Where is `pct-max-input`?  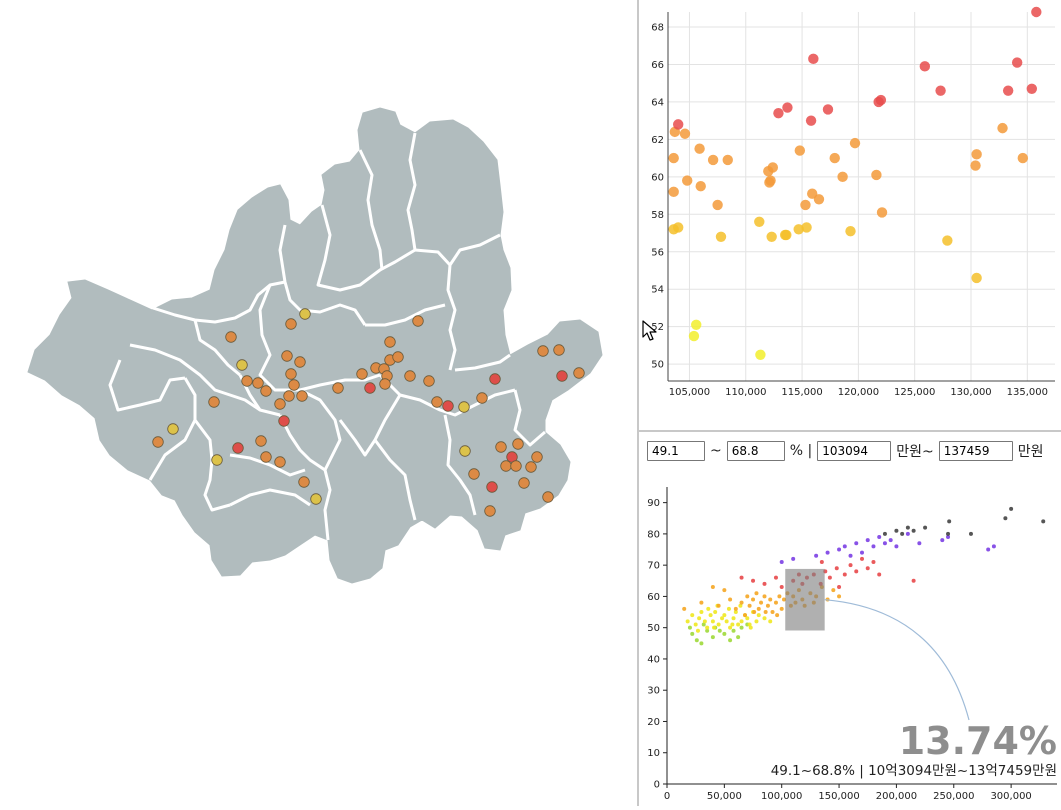
pct-max-input is located at coordinates (755, 451).